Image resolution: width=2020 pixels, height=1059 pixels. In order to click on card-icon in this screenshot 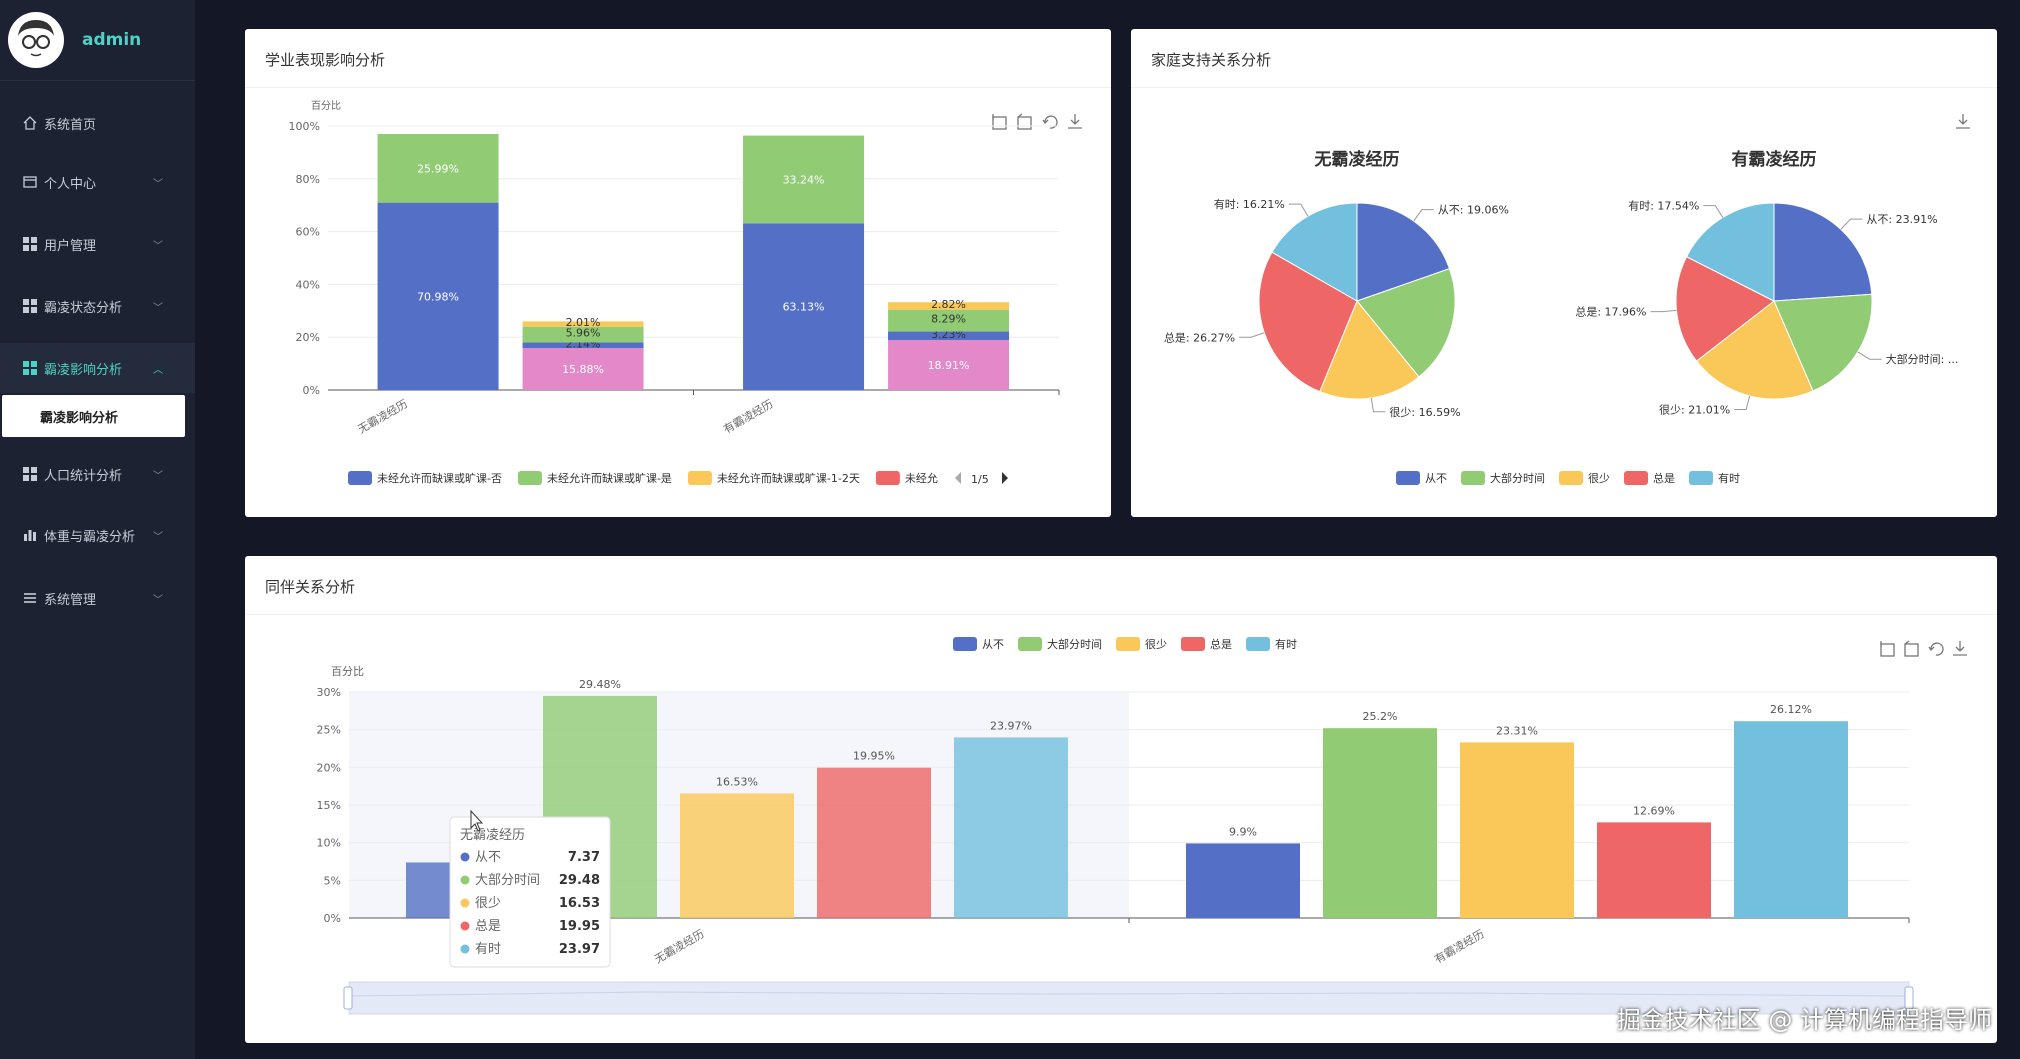, I will do `click(30, 182)`.